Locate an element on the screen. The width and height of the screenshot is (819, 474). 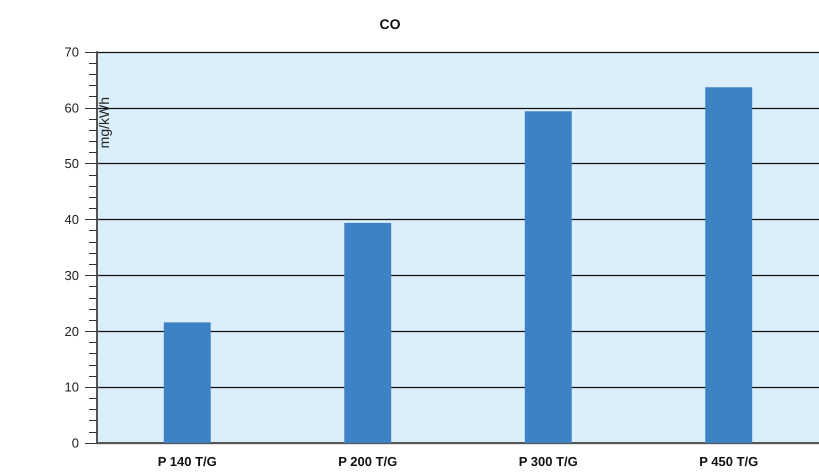
x-tick-label: P 450 T/G is located at coordinates (728, 461).